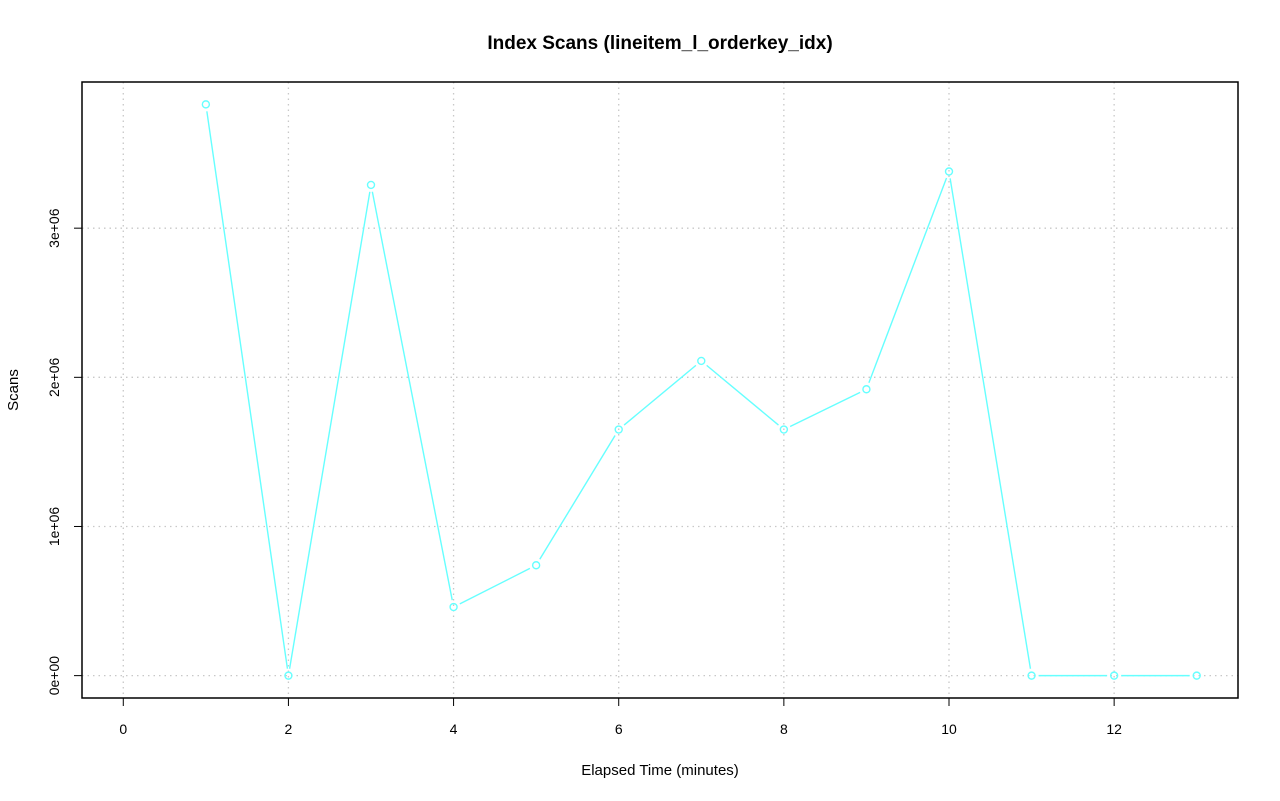  I want to click on y-tick-label: 1e+06, so click(54, 527).